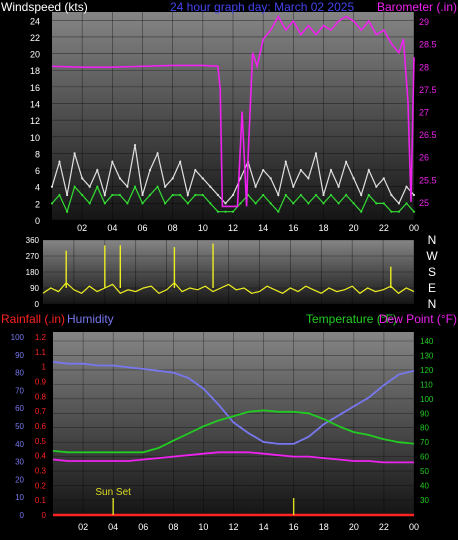  What do you see at coordinates (424, 428) in the screenshot?
I see `temperature-tick: 80` at bounding box center [424, 428].